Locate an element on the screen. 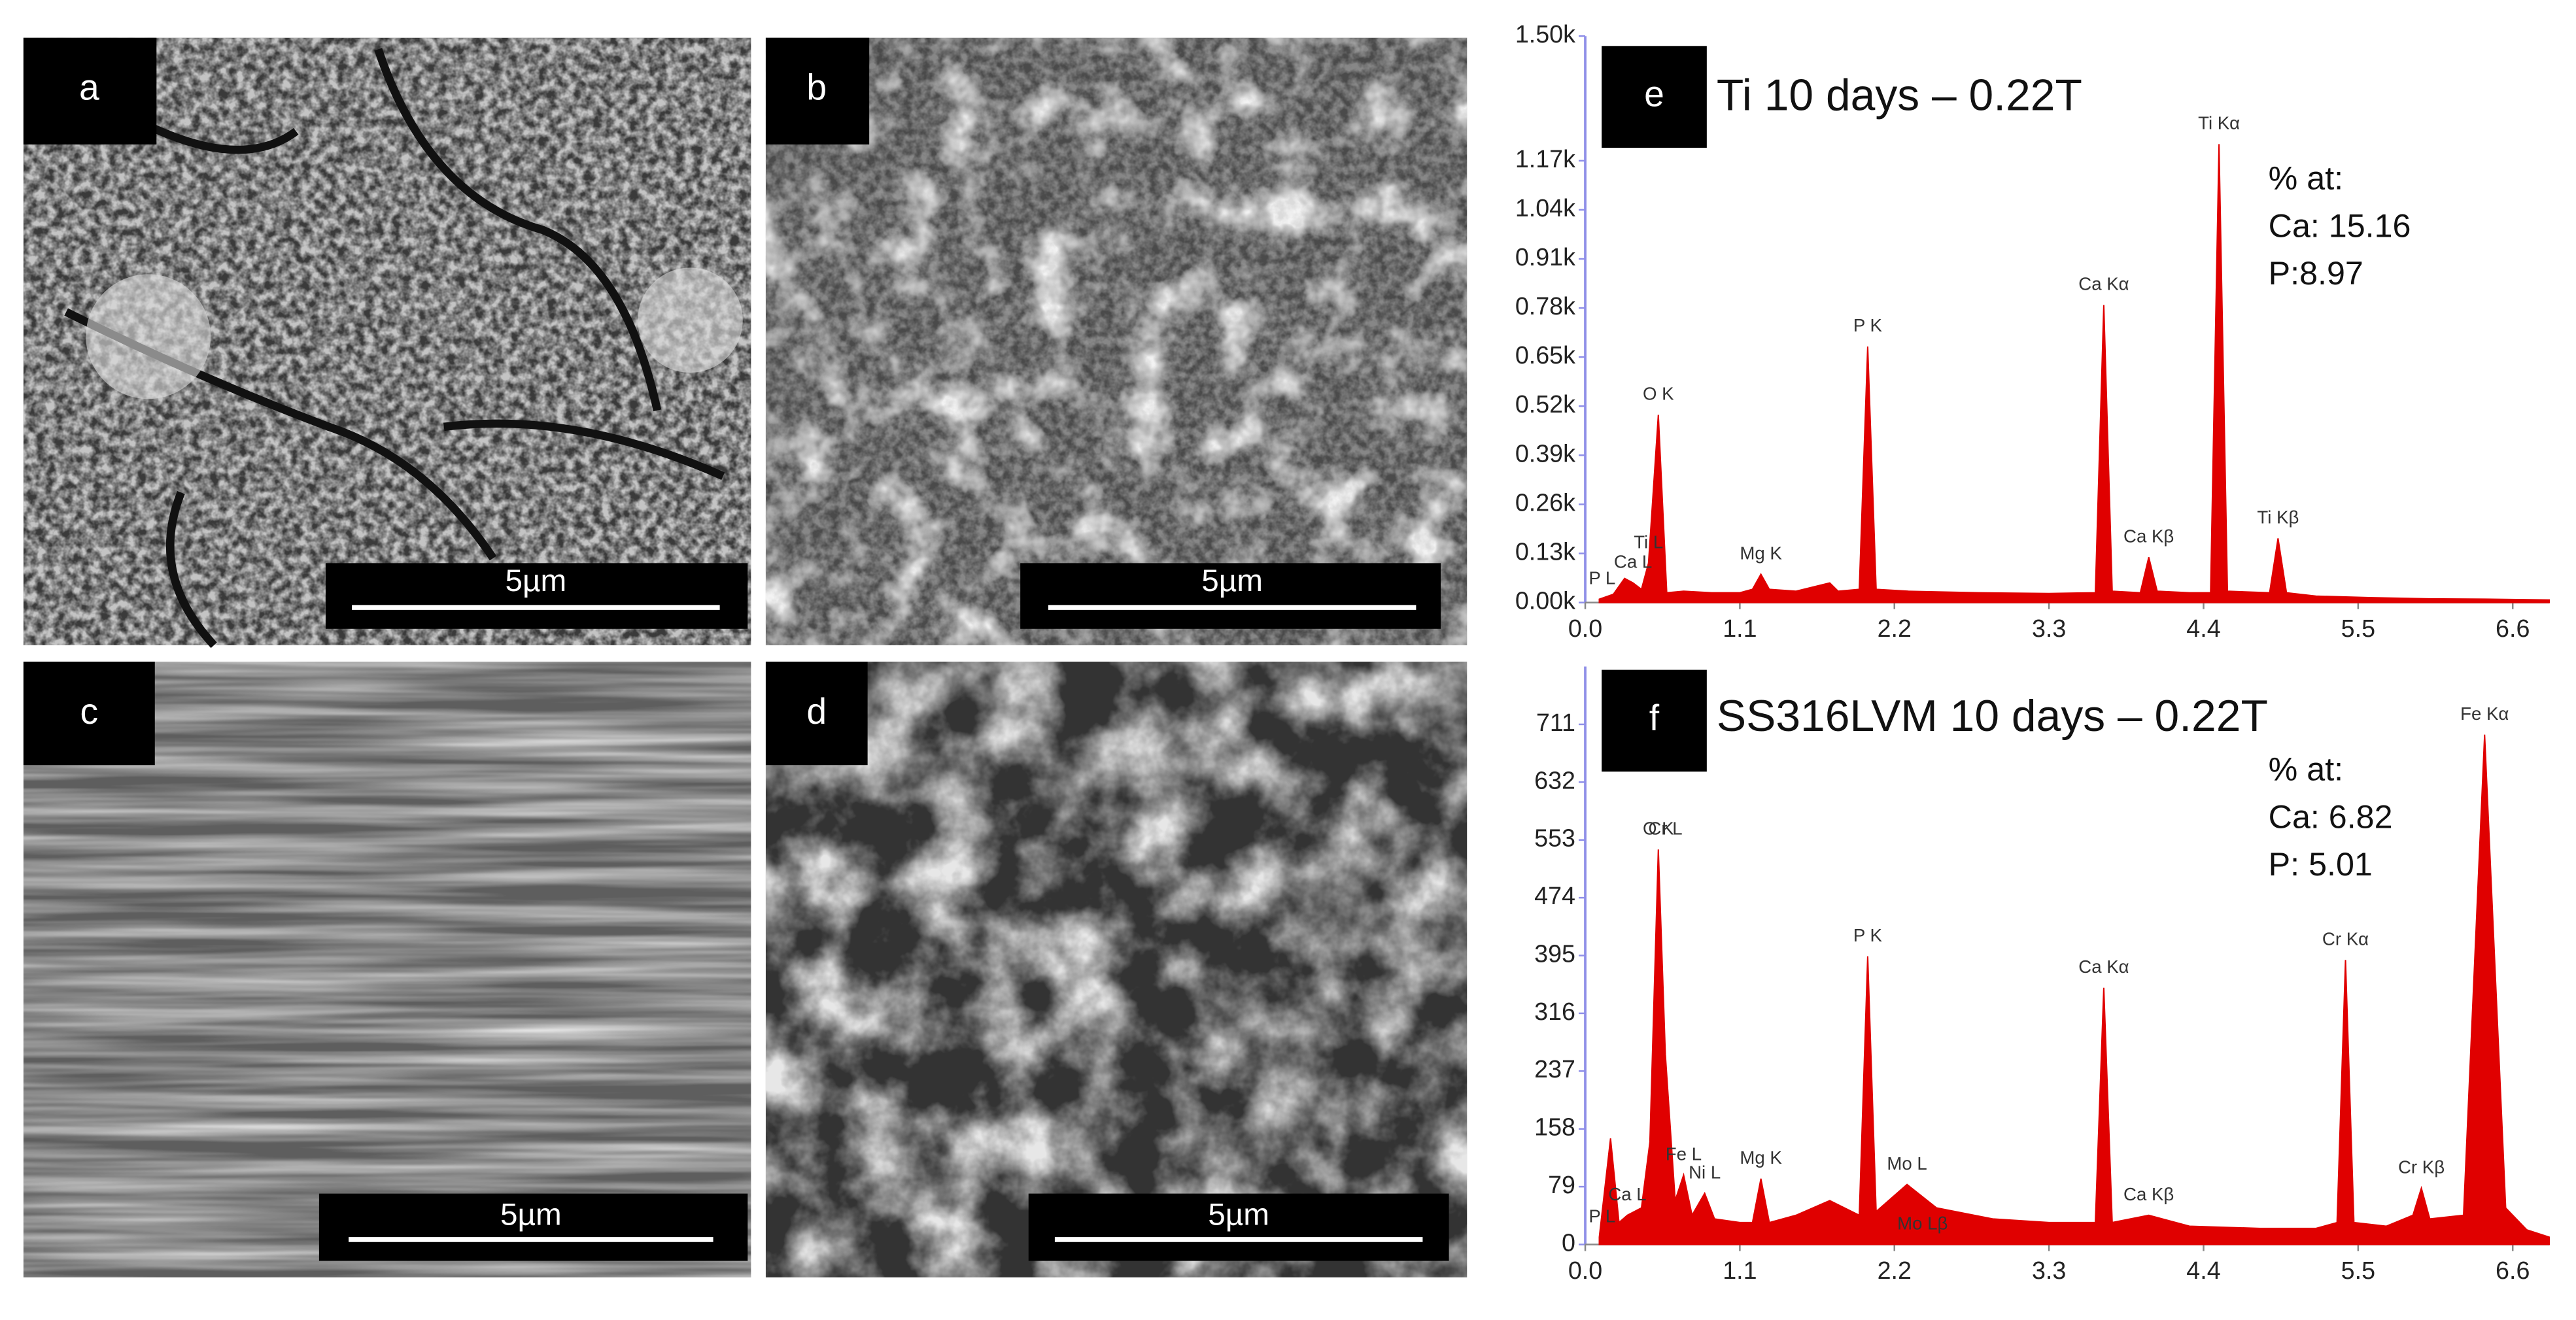 The width and height of the screenshot is (2576, 1320). y-tick-label: 553 is located at coordinates (1555, 838).